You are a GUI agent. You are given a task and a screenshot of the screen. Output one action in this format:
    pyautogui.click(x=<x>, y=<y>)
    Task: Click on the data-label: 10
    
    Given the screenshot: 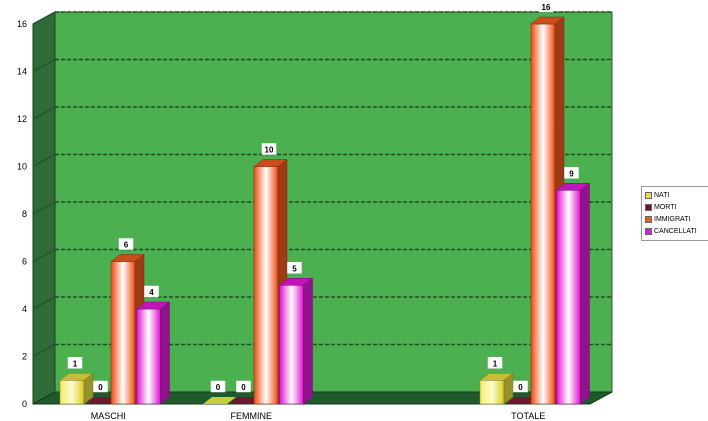 What is the action you would take?
    pyautogui.click(x=269, y=149)
    